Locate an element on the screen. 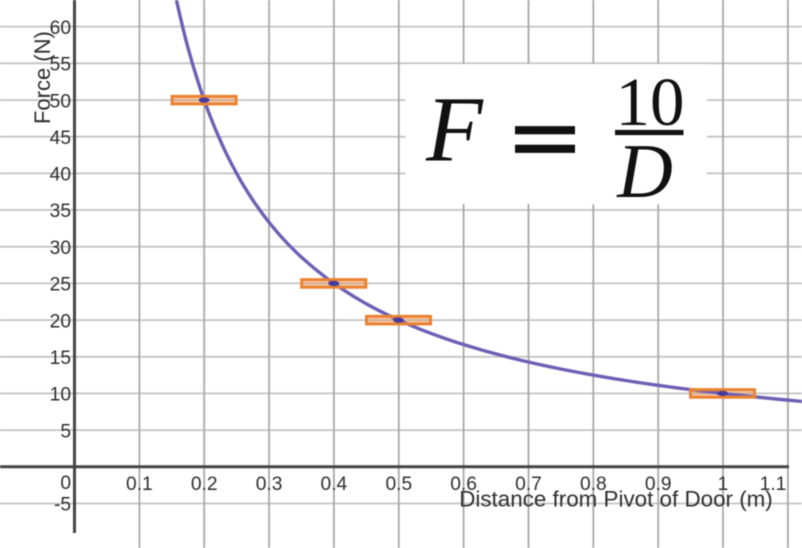 This screenshot has height=548, width=802. svg-text: 35 is located at coordinates (60, 211).